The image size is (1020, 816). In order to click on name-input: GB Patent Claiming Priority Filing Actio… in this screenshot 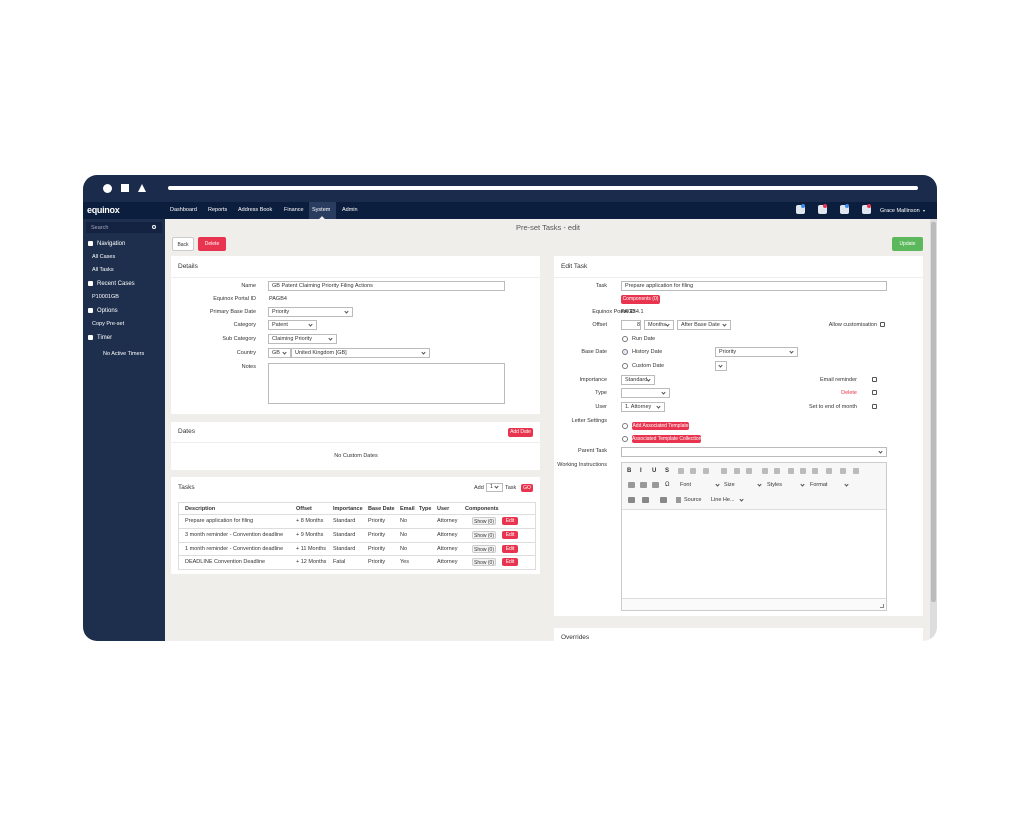, I will do `click(386, 286)`.